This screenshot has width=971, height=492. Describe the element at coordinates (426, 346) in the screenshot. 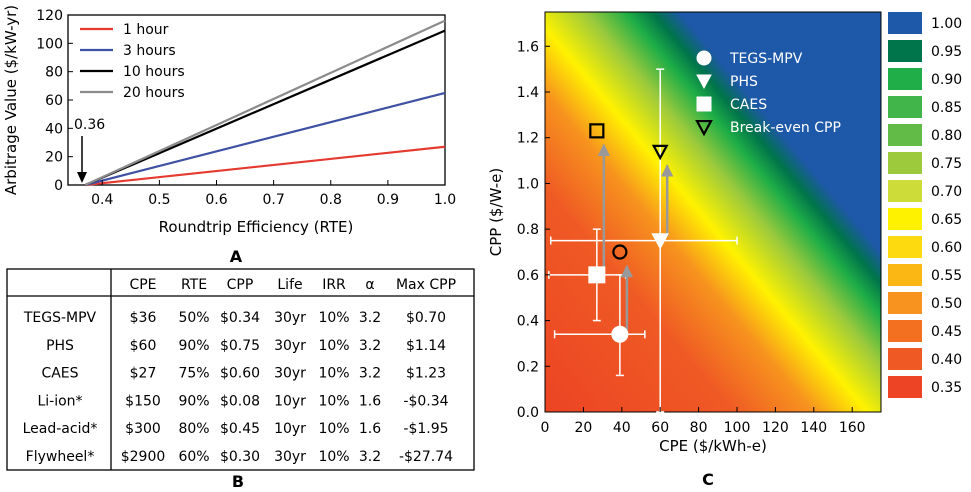

I see `table-cell: $1.14` at that location.